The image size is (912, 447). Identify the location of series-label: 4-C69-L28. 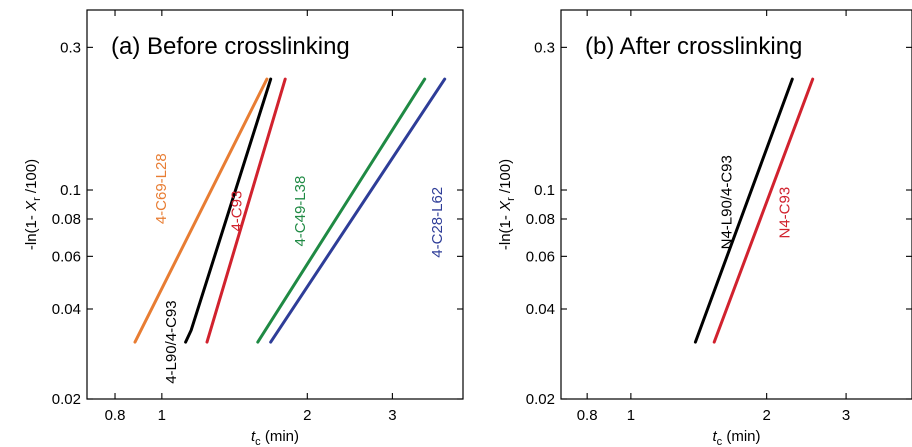
(161, 188).